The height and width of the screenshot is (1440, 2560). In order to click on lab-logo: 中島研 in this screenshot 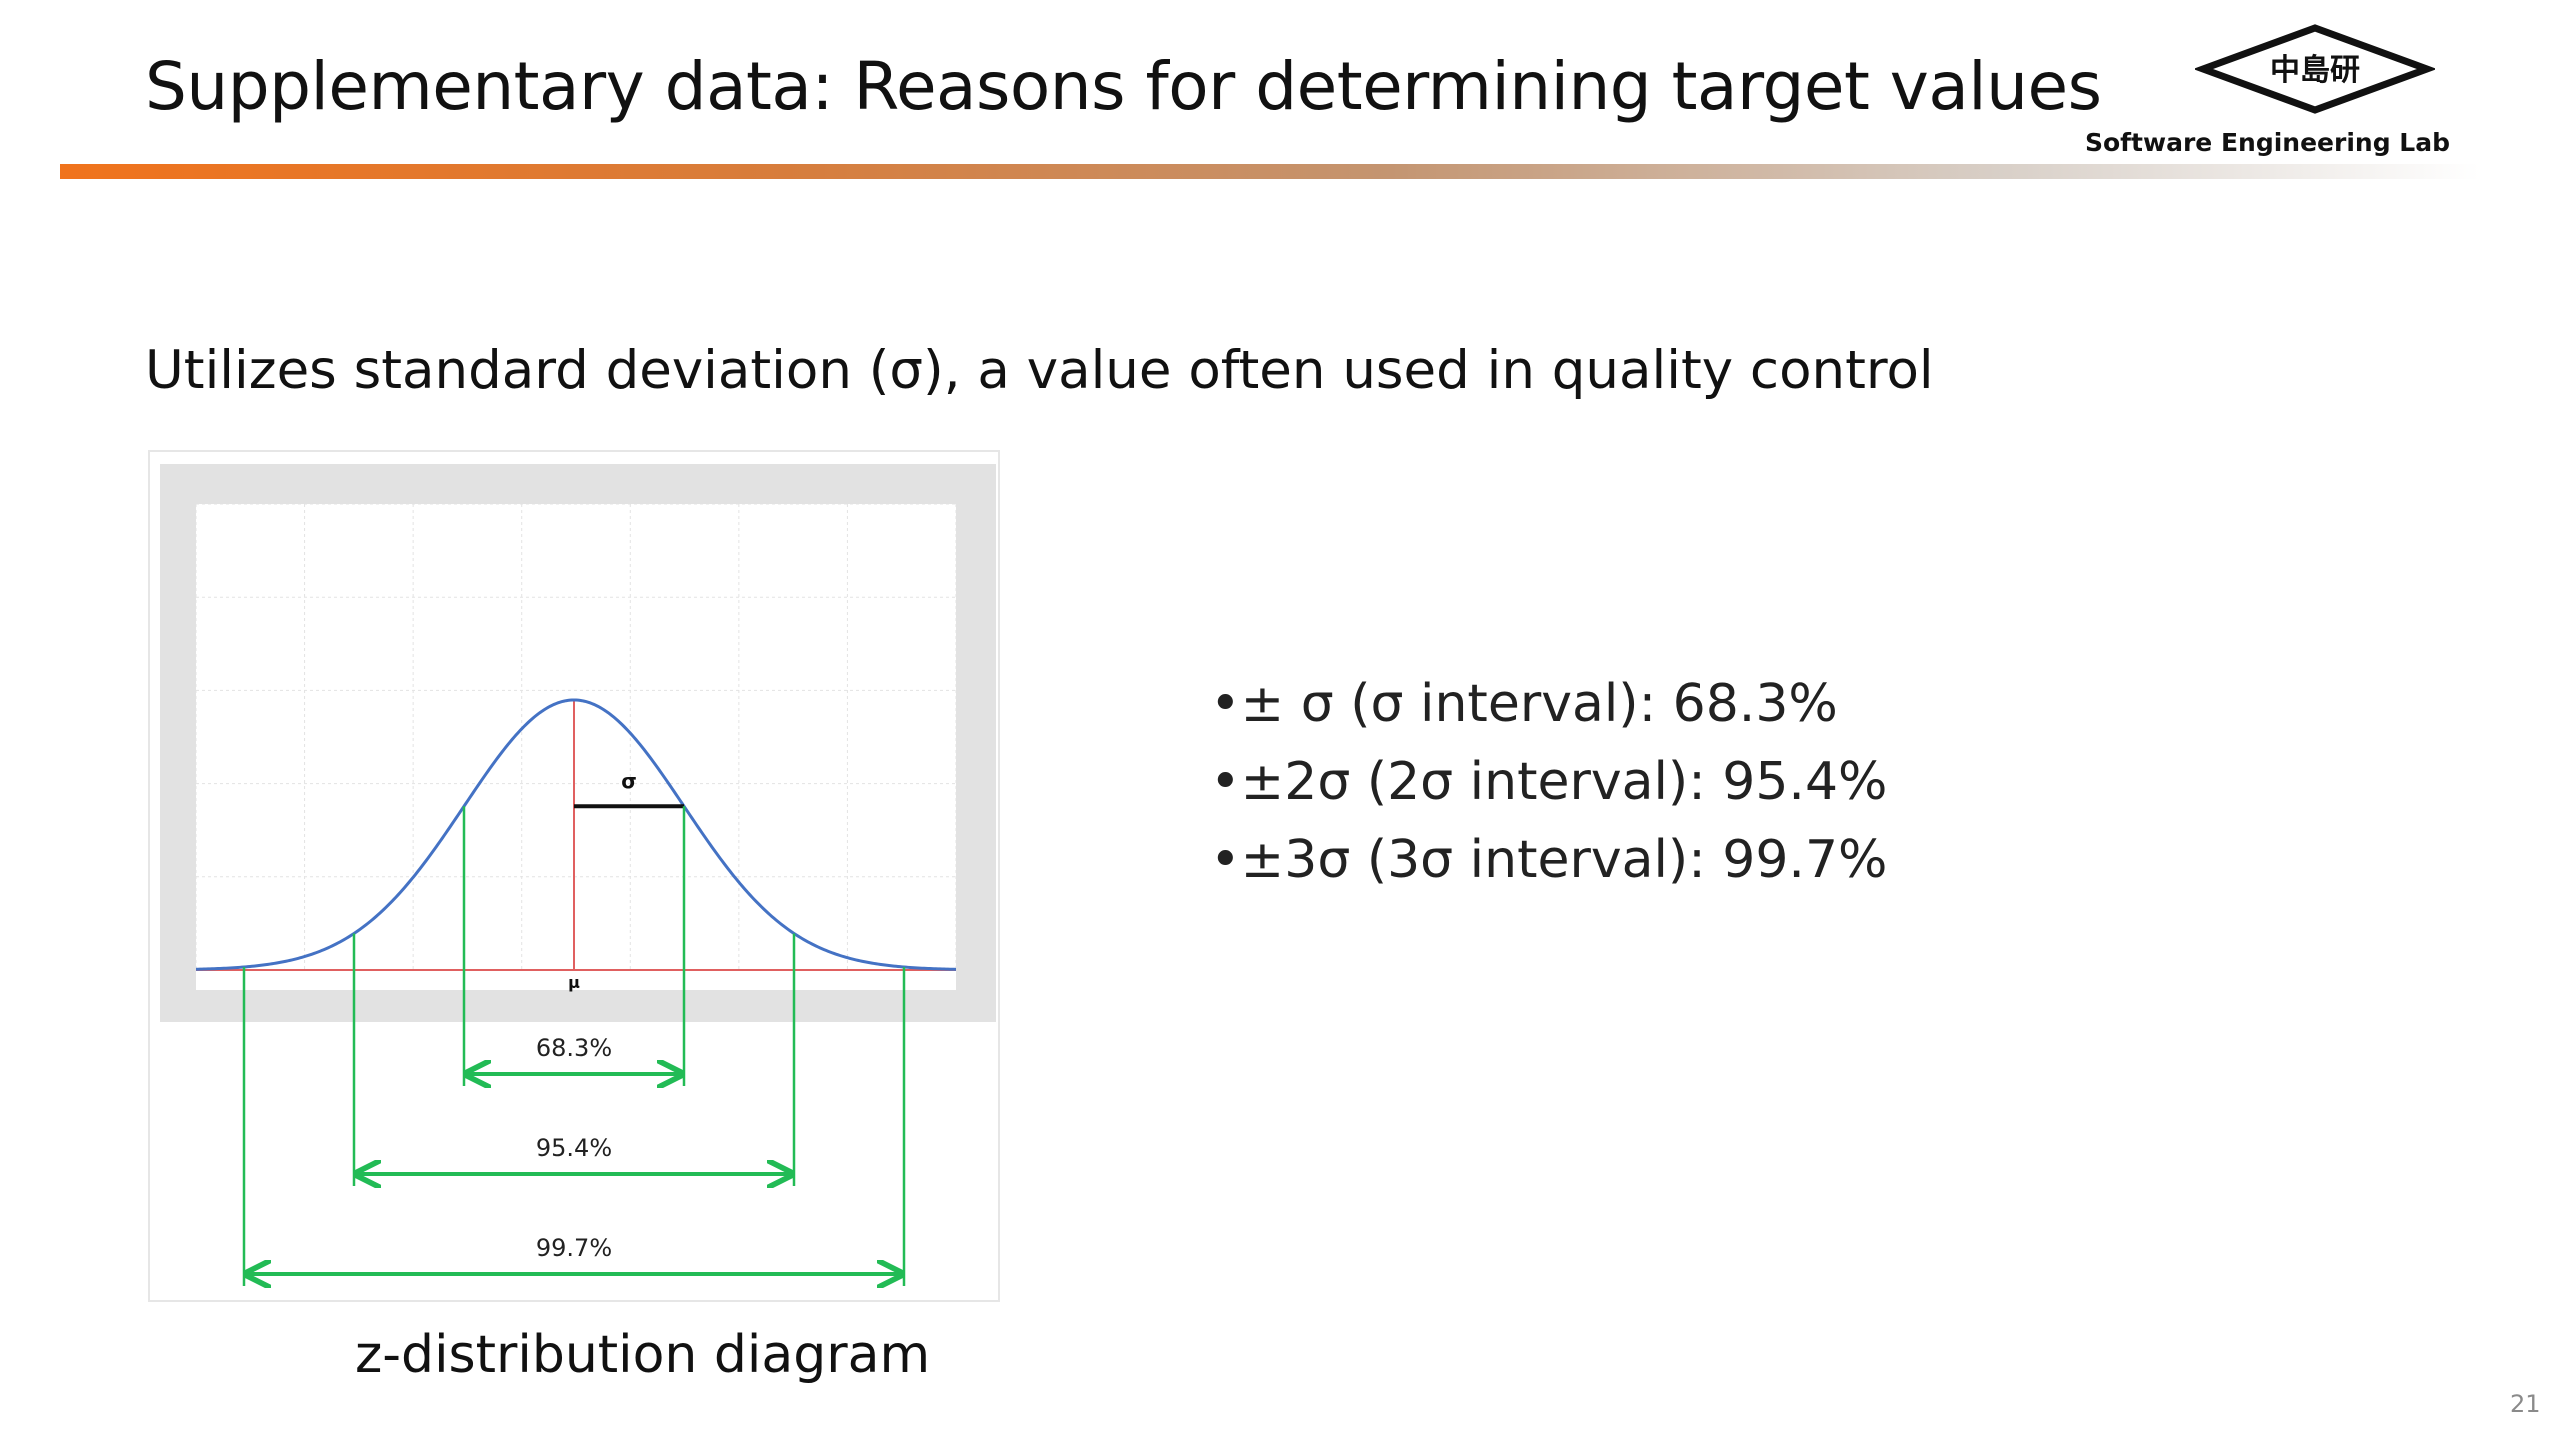, I will do `click(2315, 69)`.